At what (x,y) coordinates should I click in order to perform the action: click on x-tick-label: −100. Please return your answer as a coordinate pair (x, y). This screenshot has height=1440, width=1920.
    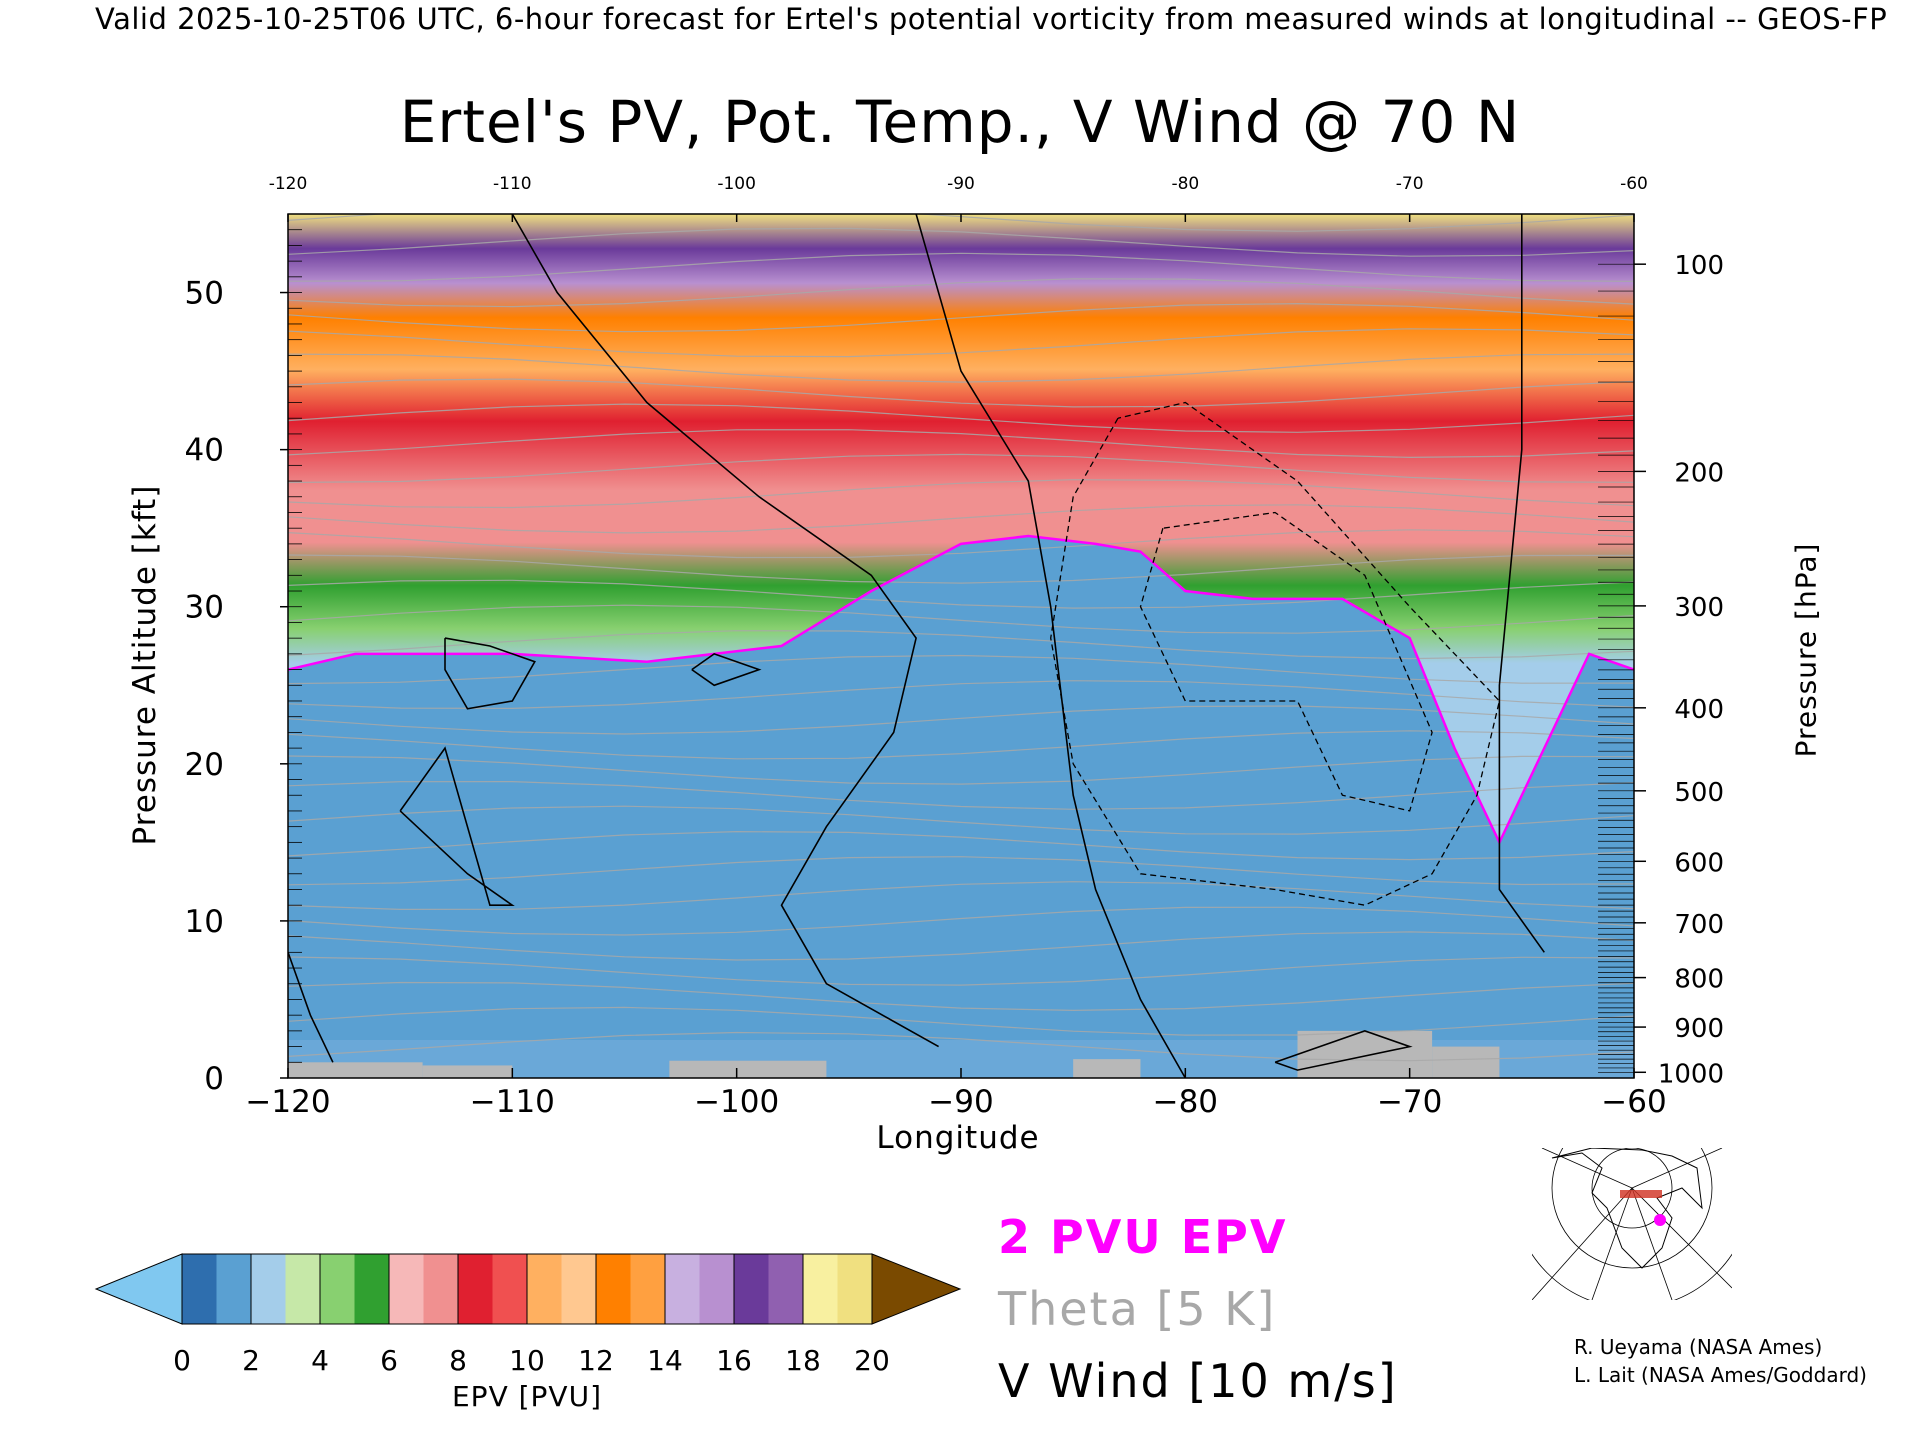
    Looking at the image, I should click on (736, 1102).